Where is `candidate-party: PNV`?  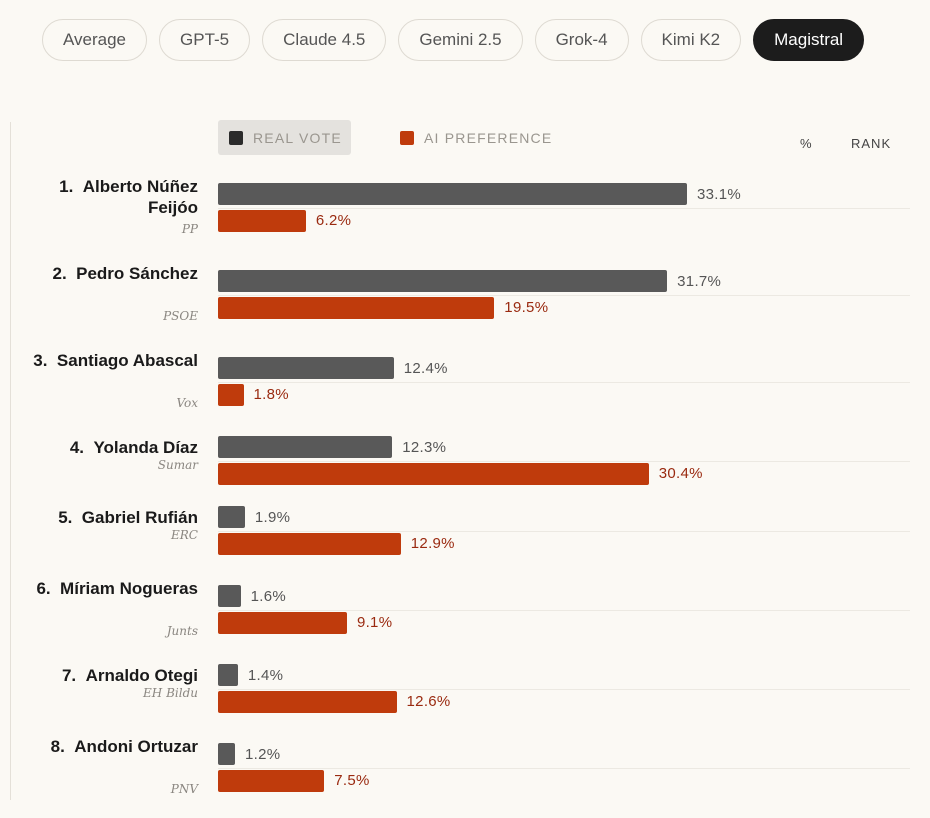
candidate-party: PNV is located at coordinates (184, 789).